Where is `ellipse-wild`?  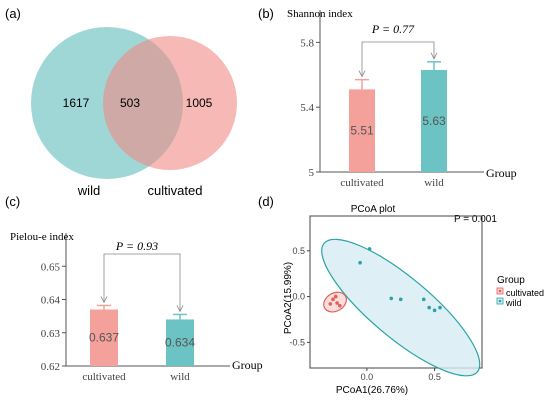
ellipse-wild is located at coordinates (401, 307).